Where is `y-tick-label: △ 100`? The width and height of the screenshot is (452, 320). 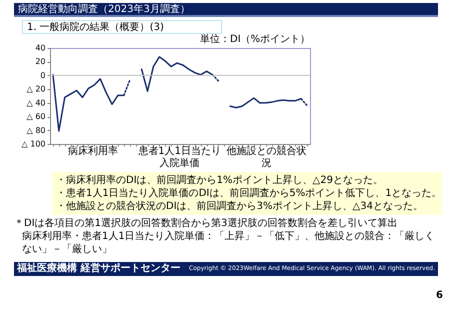
y-tick-label: △ 100 is located at coordinates (34, 144).